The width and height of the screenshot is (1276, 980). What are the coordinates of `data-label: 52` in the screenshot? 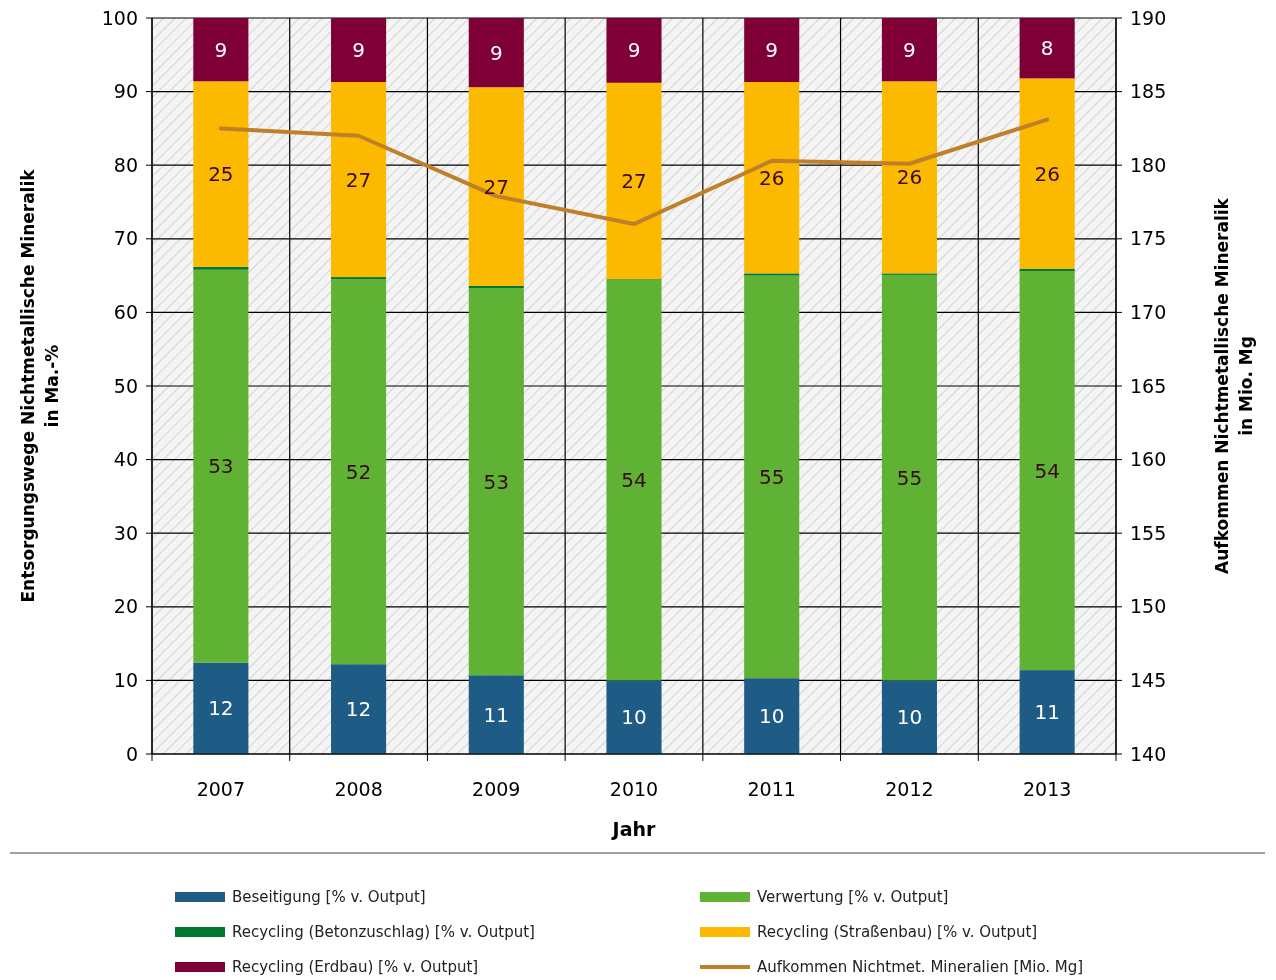 It's located at (358, 471).